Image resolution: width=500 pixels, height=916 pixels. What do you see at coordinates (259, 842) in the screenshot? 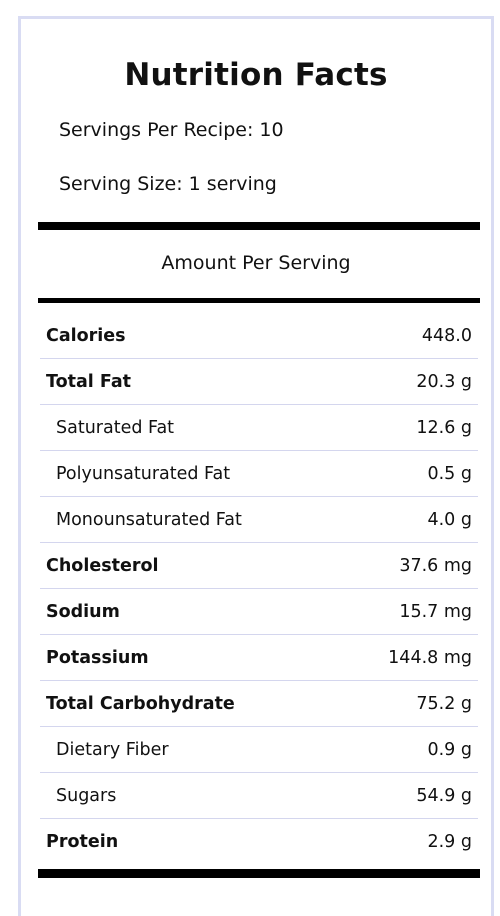
I see `nutrient-row-protein: Protein 2.9 g` at bounding box center [259, 842].